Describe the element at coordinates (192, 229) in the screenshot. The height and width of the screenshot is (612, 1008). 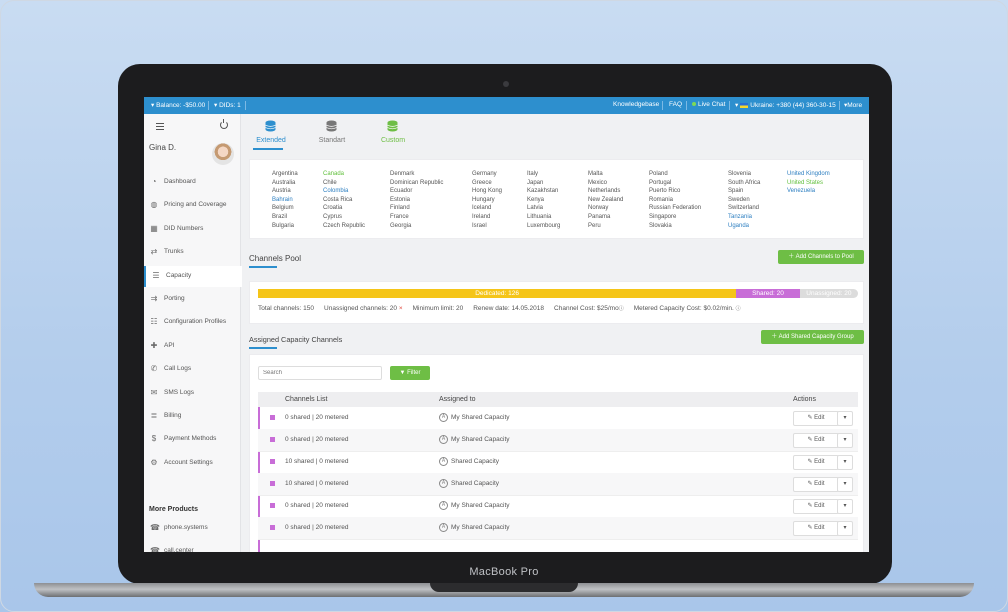
I see `sidebar-item-did-numbers: ▦ DID Numbers` at that location.